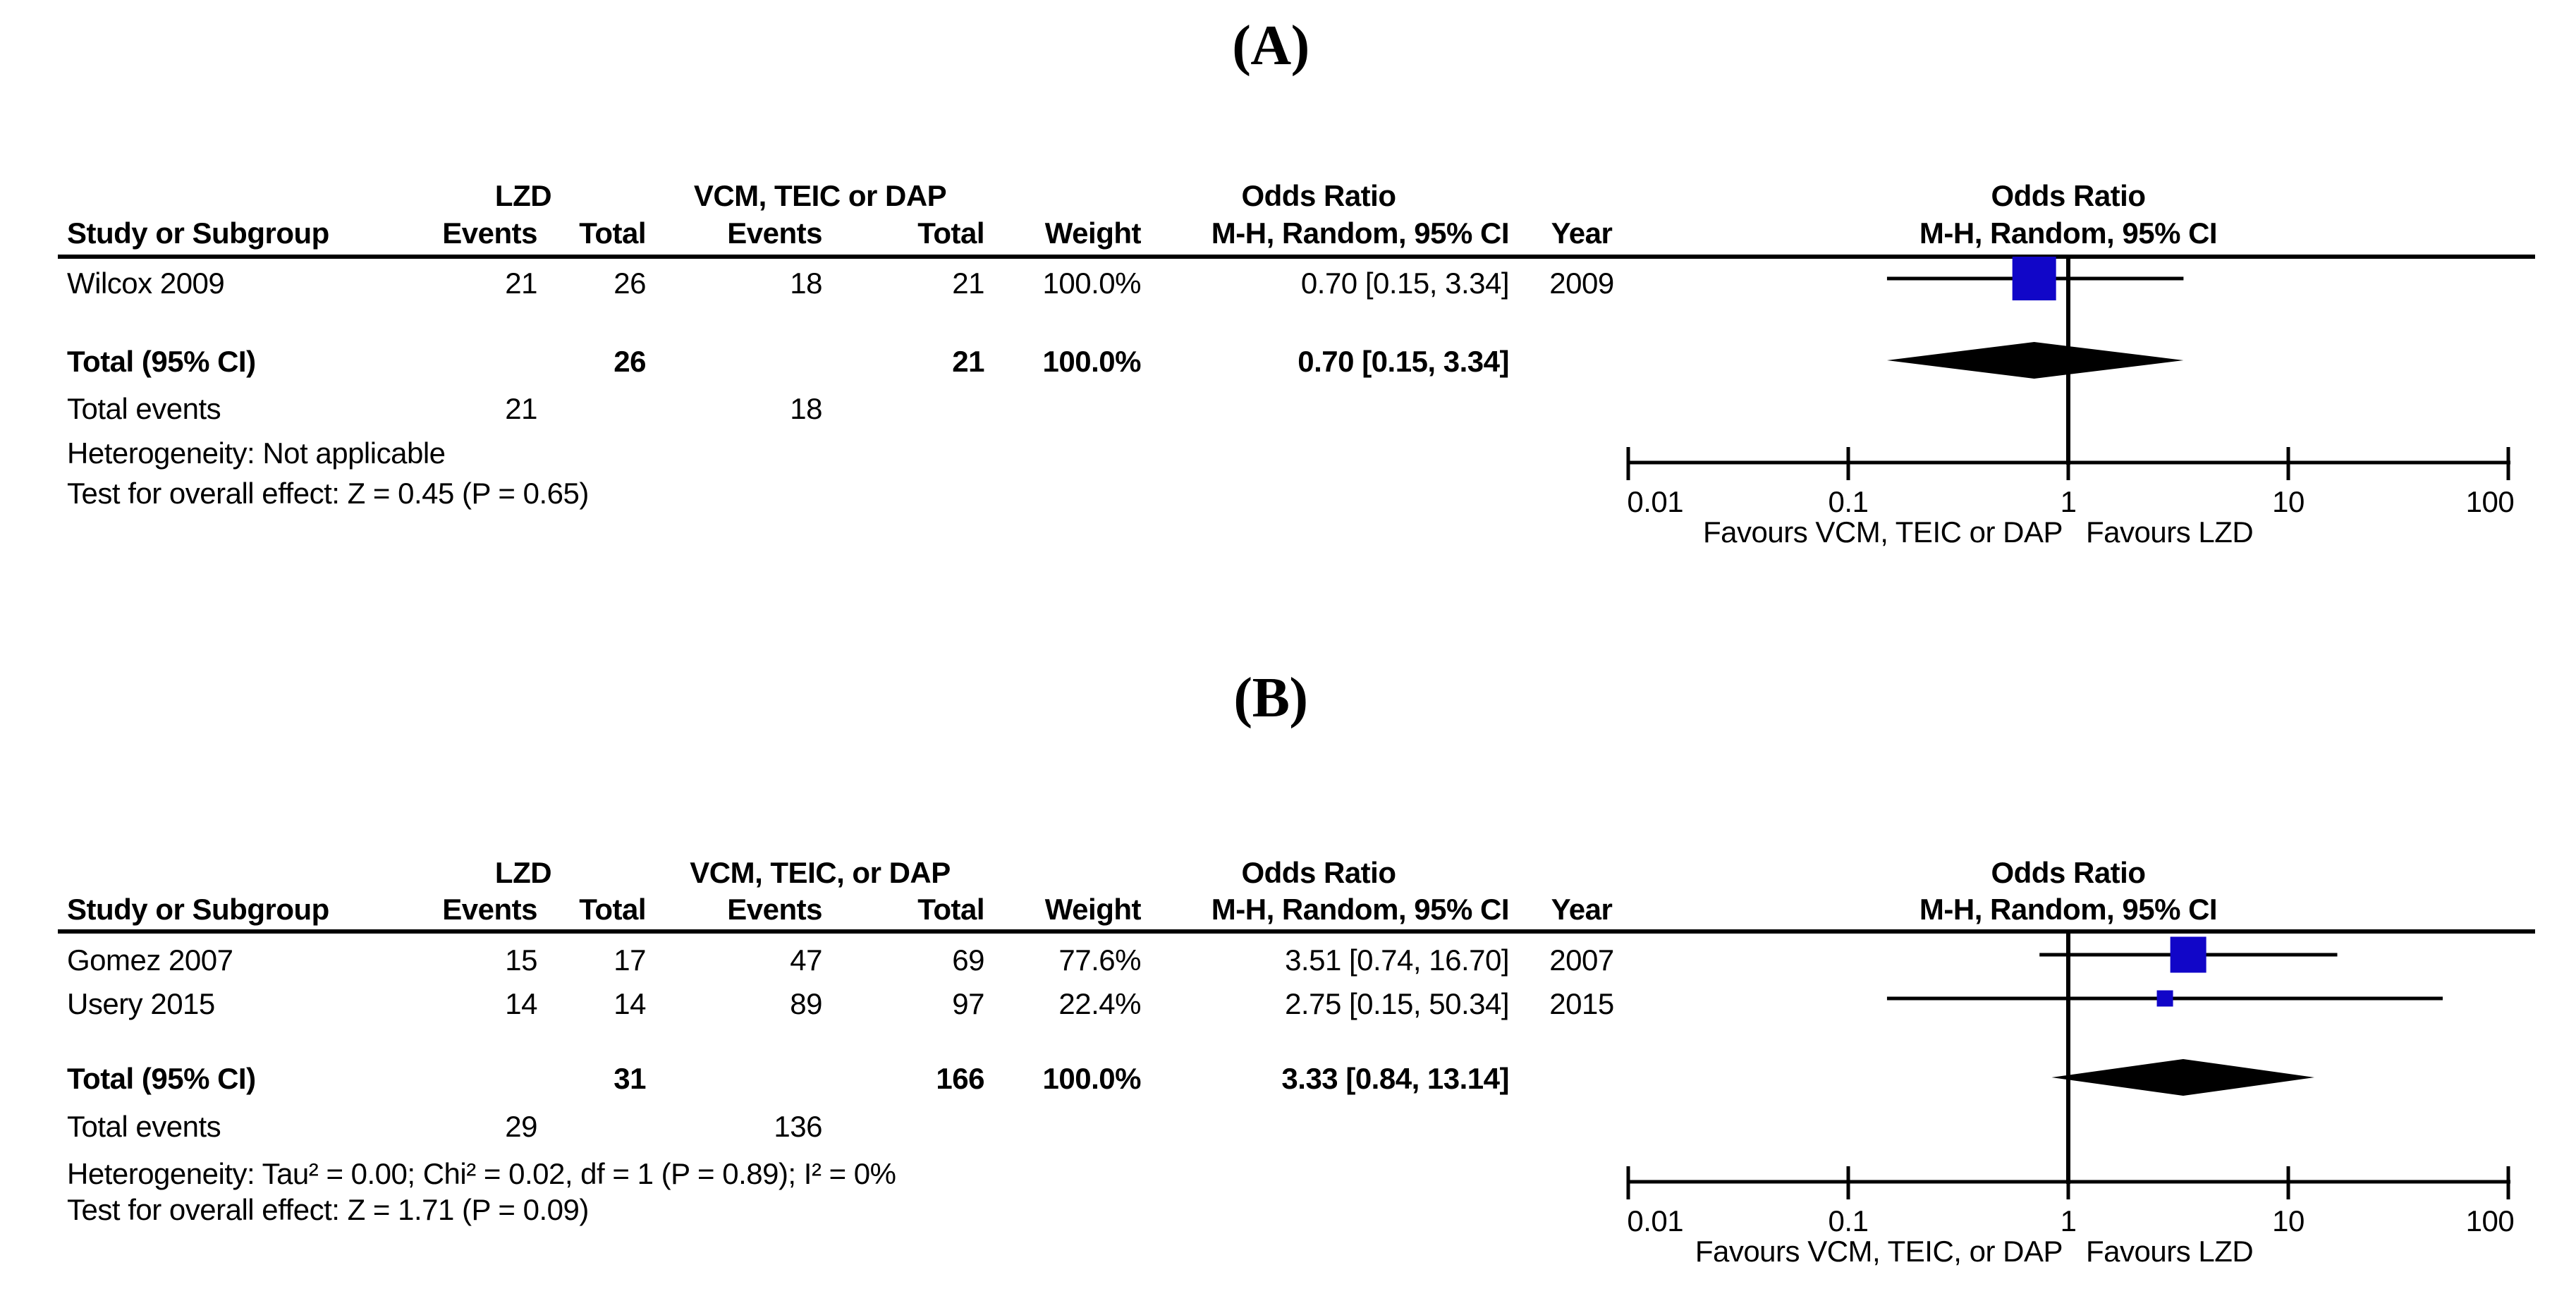 The image size is (2576, 1296). I want to click on total-events1-value: 29, so click(521, 1126).